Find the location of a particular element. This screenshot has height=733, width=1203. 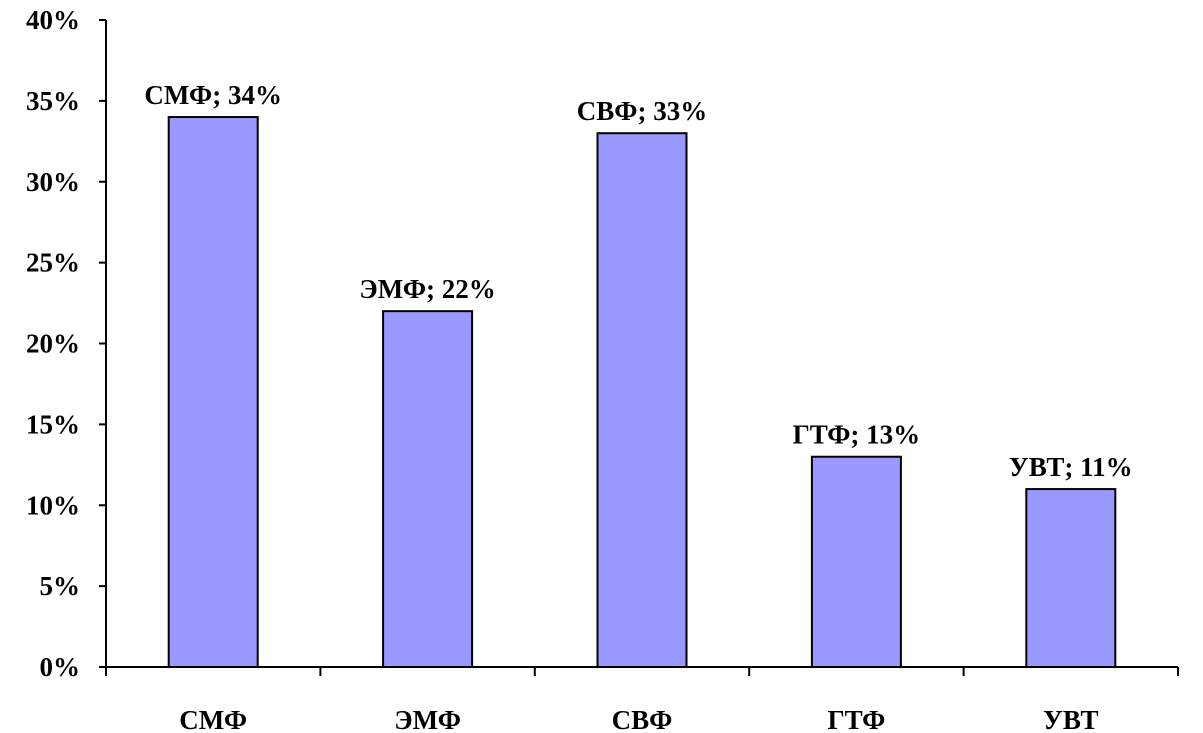

y-tick-label: 40% is located at coordinates (53, 20).